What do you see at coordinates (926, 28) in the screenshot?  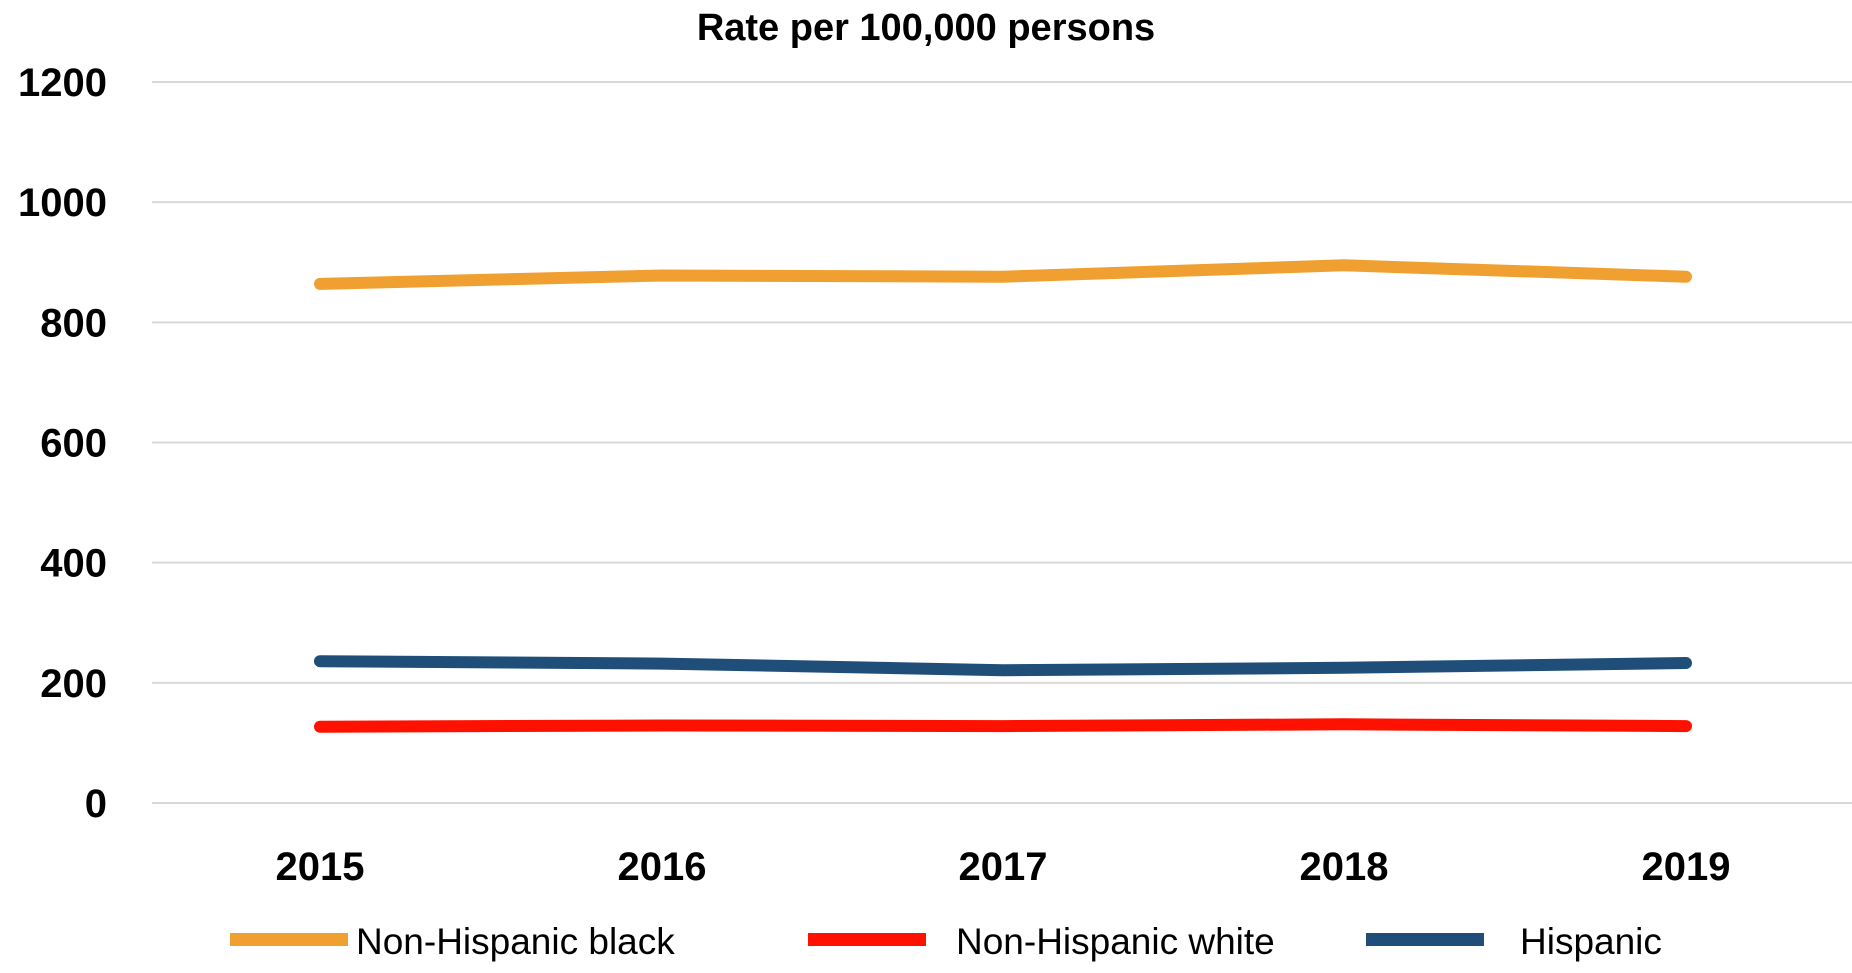 I see `chart-title: Rate per 100,000 persons` at bounding box center [926, 28].